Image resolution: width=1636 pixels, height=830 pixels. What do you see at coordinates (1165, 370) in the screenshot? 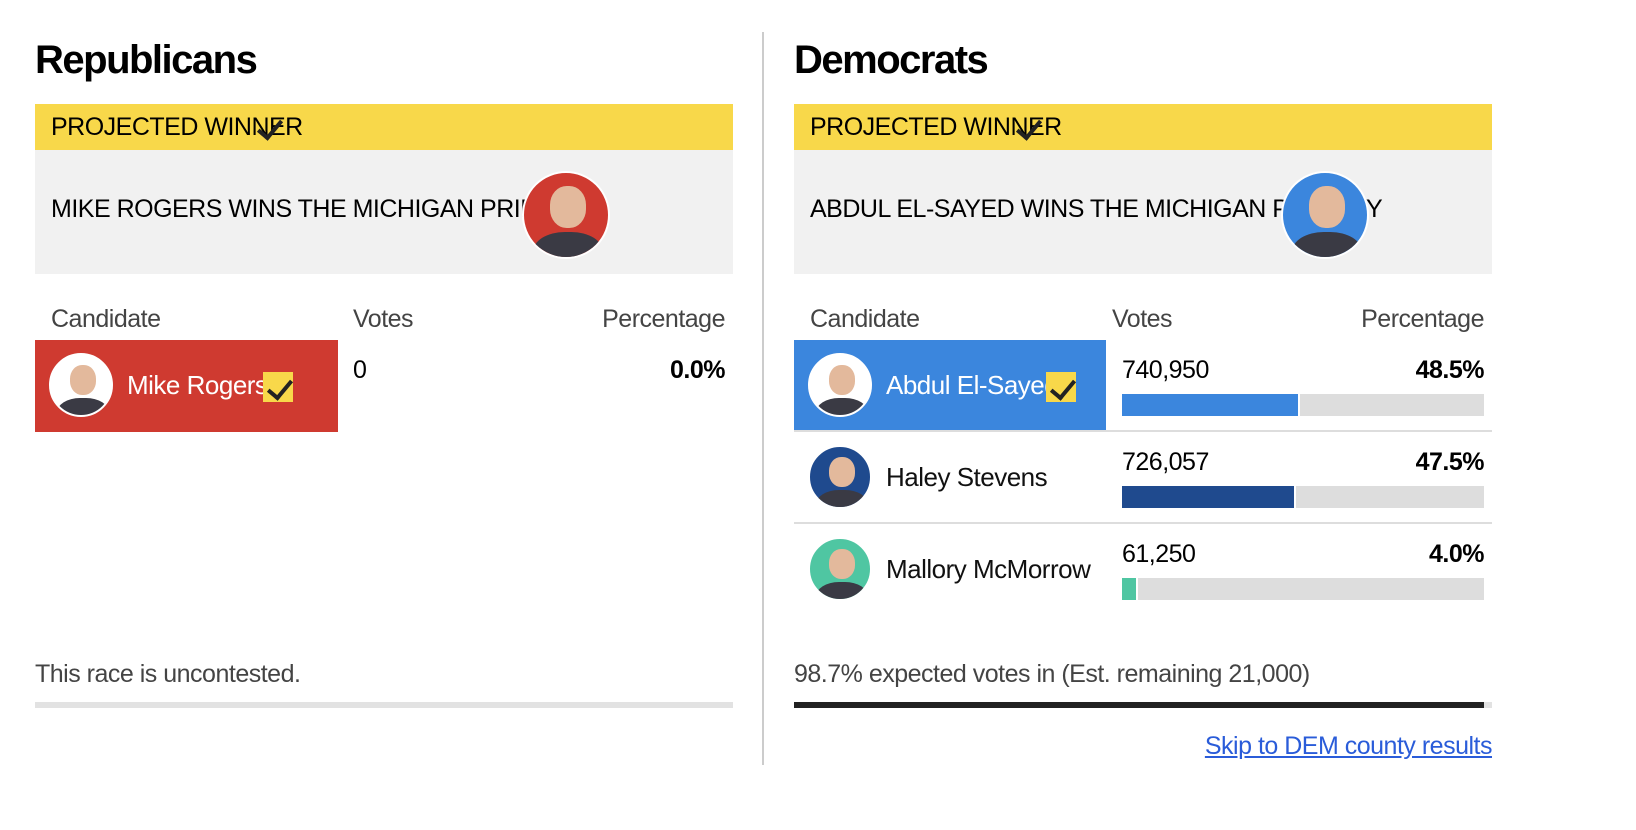
I see `votes: 740,950` at bounding box center [1165, 370].